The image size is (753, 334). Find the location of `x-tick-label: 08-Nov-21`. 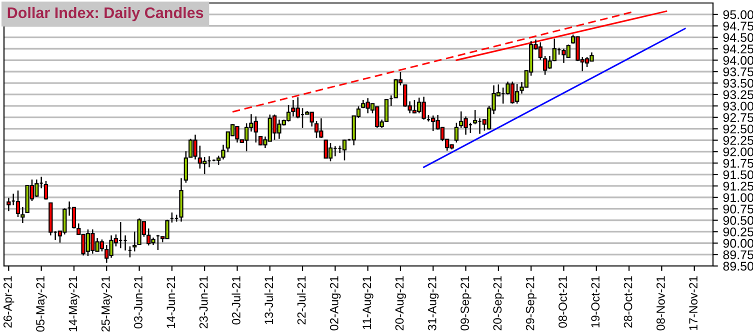

x-tick-label: 08-Nov-21 is located at coordinates (660, 303).